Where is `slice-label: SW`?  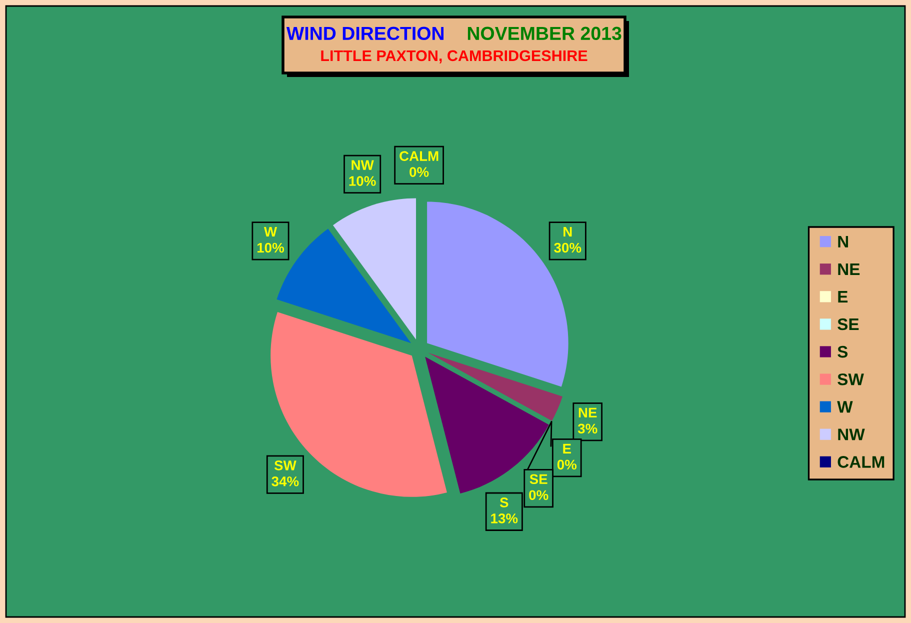 slice-label: SW is located at coordinates (285, 465).